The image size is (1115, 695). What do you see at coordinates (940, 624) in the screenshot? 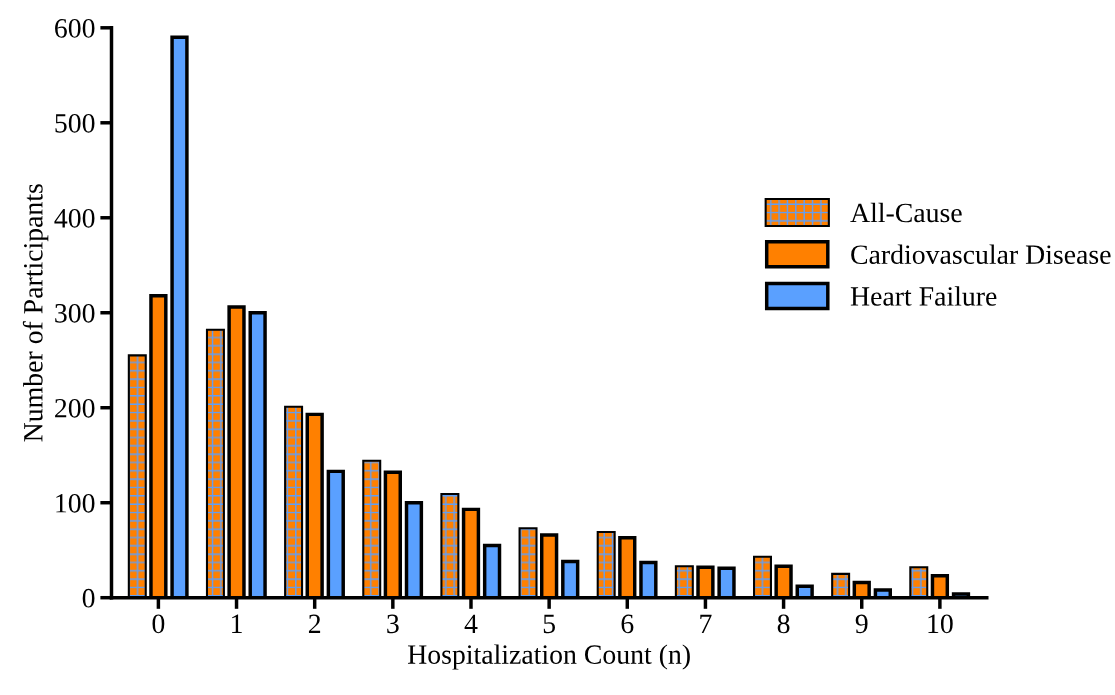
I see `x-tick-label: 10` at bounding box center [940, 624].